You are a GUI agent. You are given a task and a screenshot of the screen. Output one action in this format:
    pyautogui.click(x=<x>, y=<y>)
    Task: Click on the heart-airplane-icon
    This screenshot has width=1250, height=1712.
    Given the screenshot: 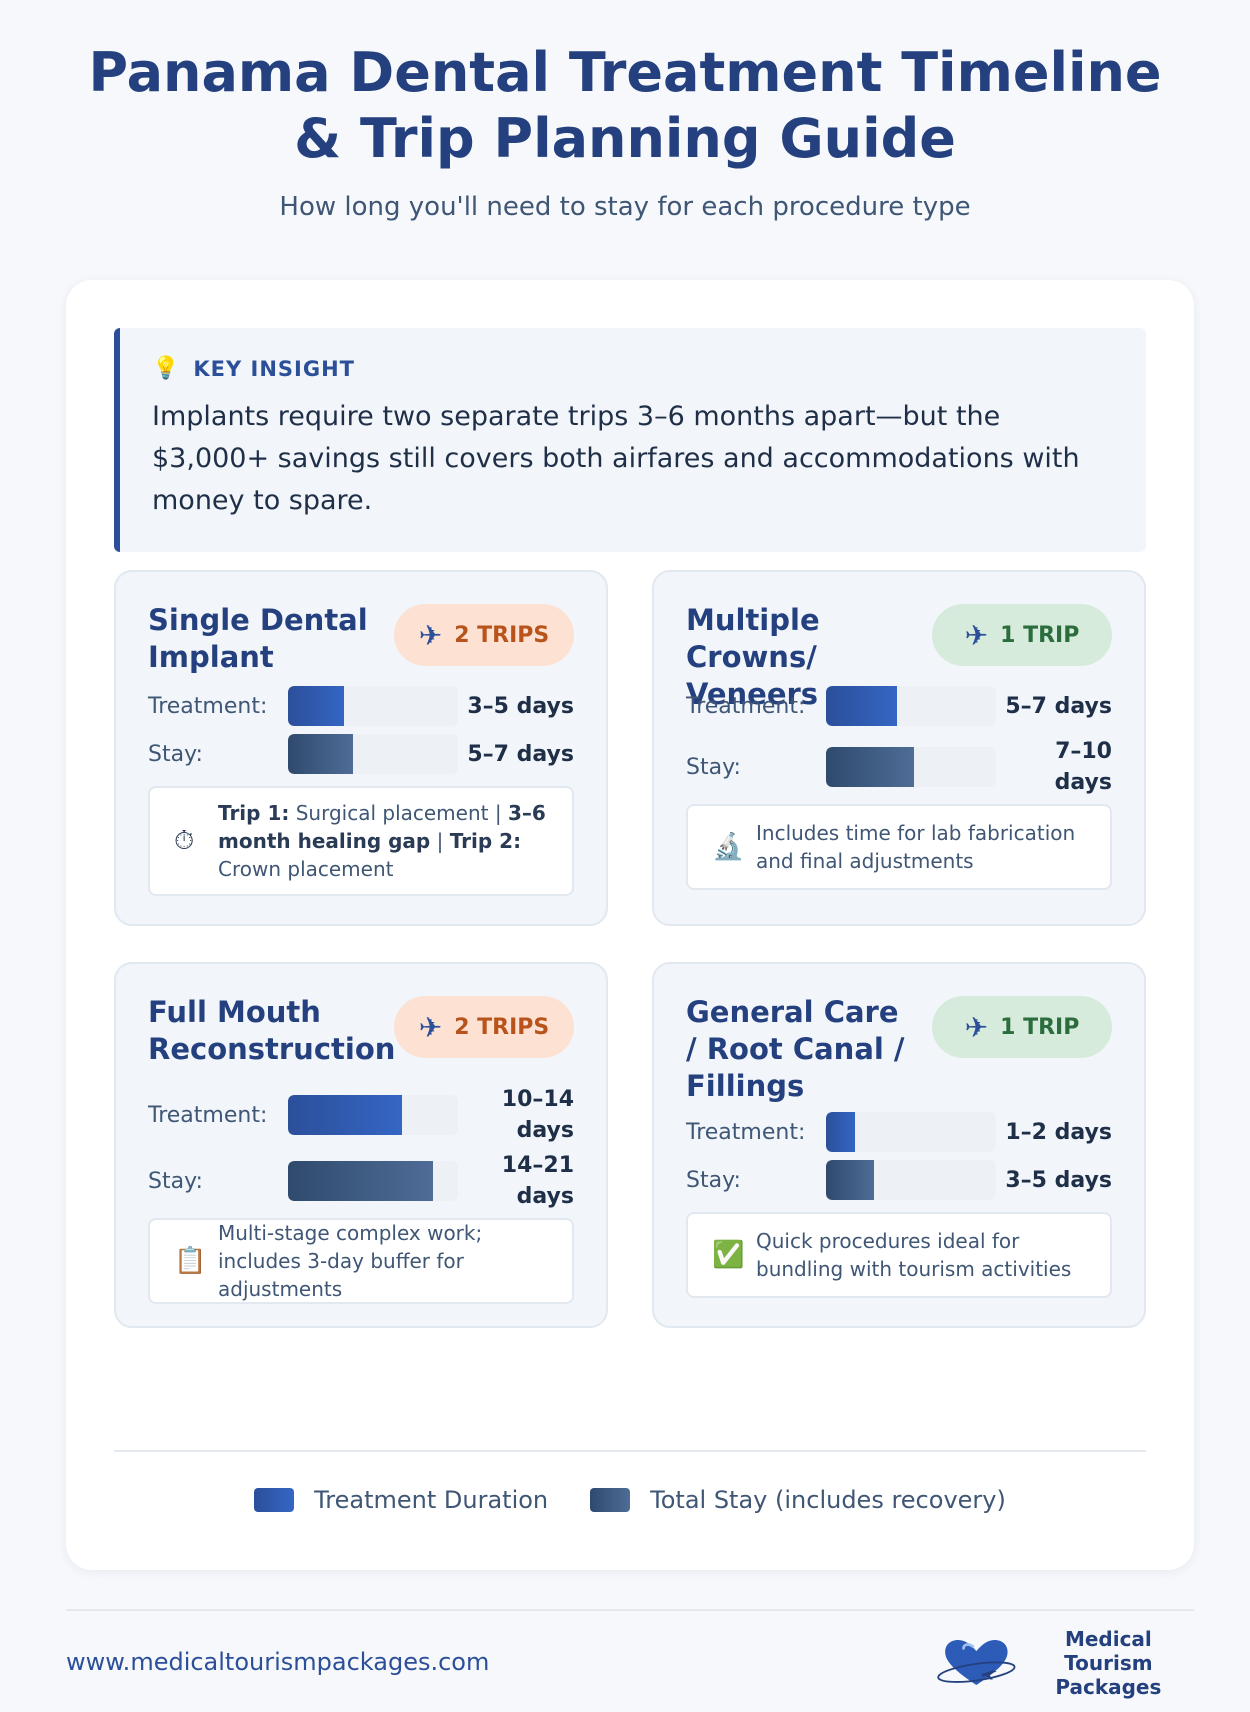 What is the action you would take?
    pyautogui.click(x=976, y=1663)
    